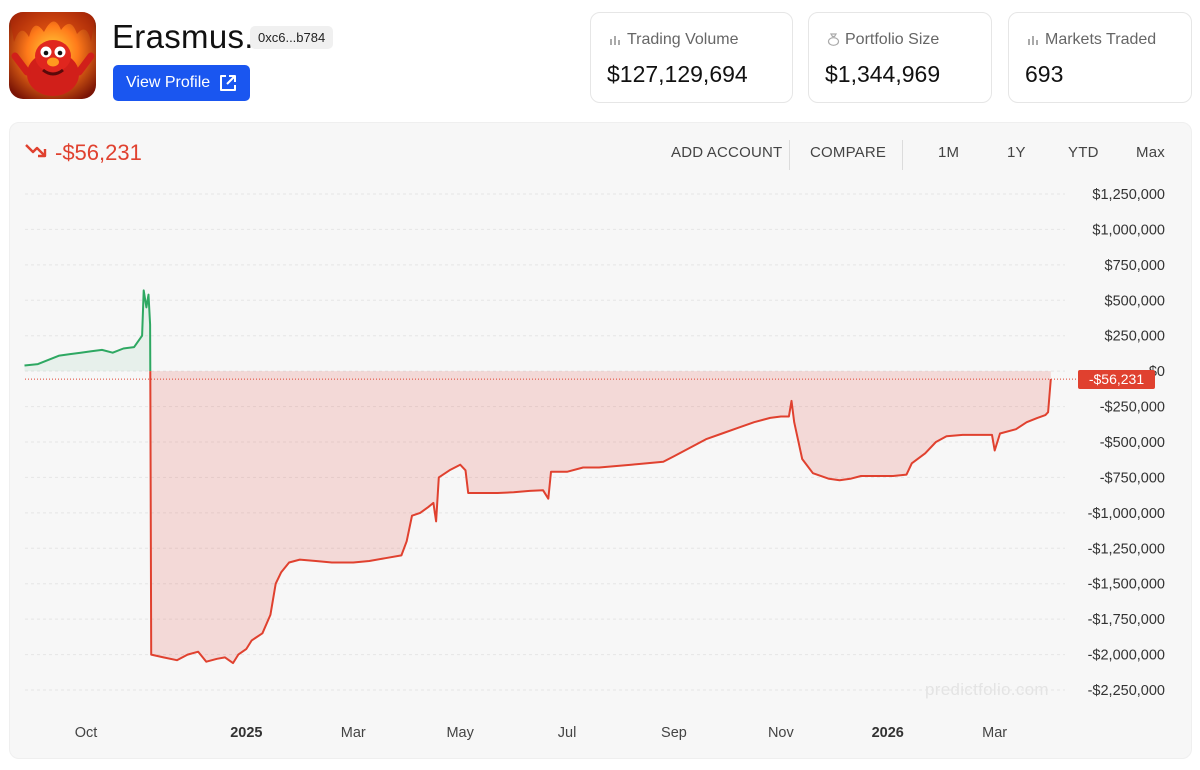  Describe the element at coordinates (183, 36) in the screenshot. I see `profile-name: Erasmus.` at that location.